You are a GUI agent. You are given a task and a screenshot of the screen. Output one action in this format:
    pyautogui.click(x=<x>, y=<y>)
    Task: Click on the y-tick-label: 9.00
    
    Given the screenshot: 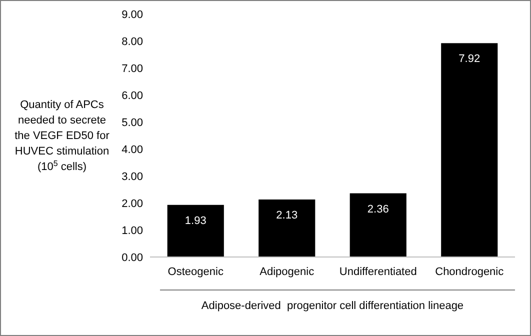 What is the action you would take?
    pyautogui.click(x=132, y=14)
    